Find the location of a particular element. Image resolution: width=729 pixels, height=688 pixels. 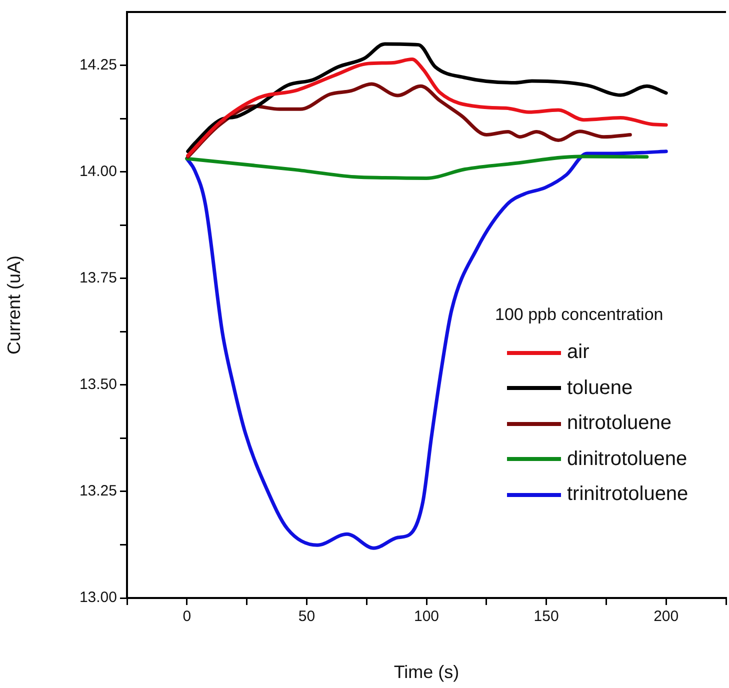

legend-label: dinitrotoluene is located at coordinates (627, 459).